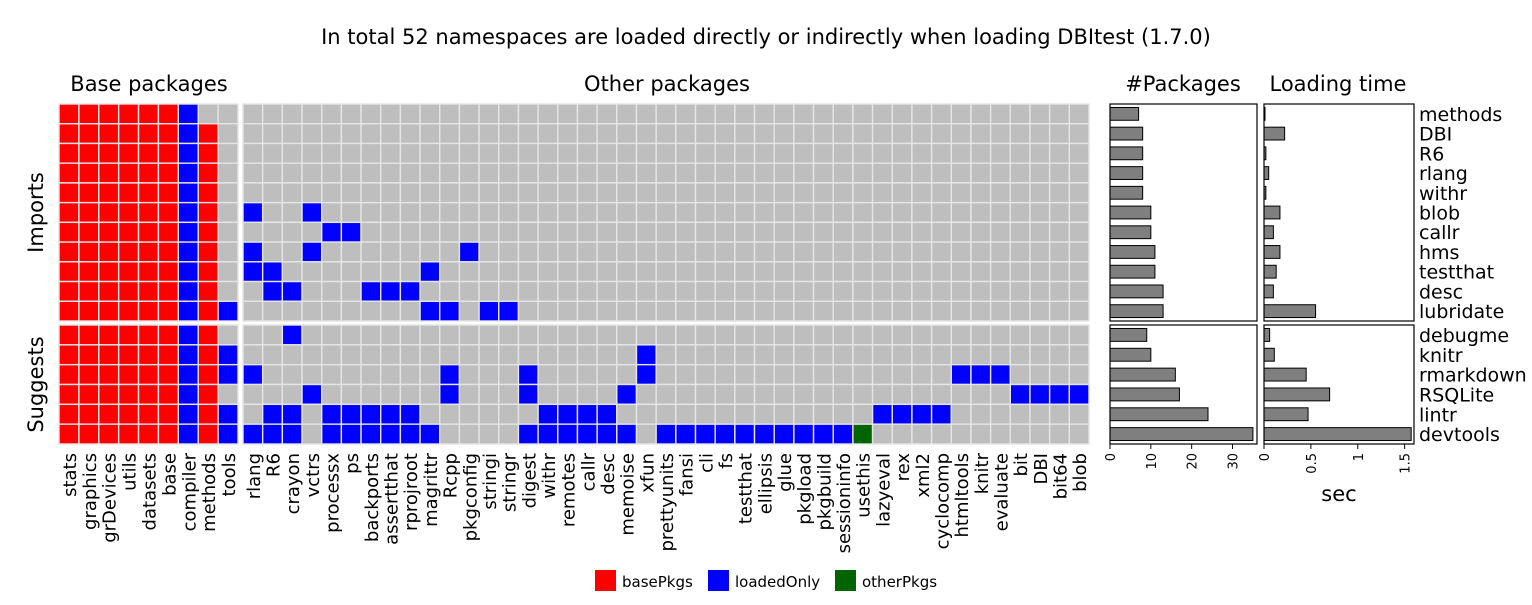 This screenshot has width=1532, height=605. What do you see at coordinates (1136, 291) in the screenshot?
I see `count-bar` at bounding box center [1136, 291].